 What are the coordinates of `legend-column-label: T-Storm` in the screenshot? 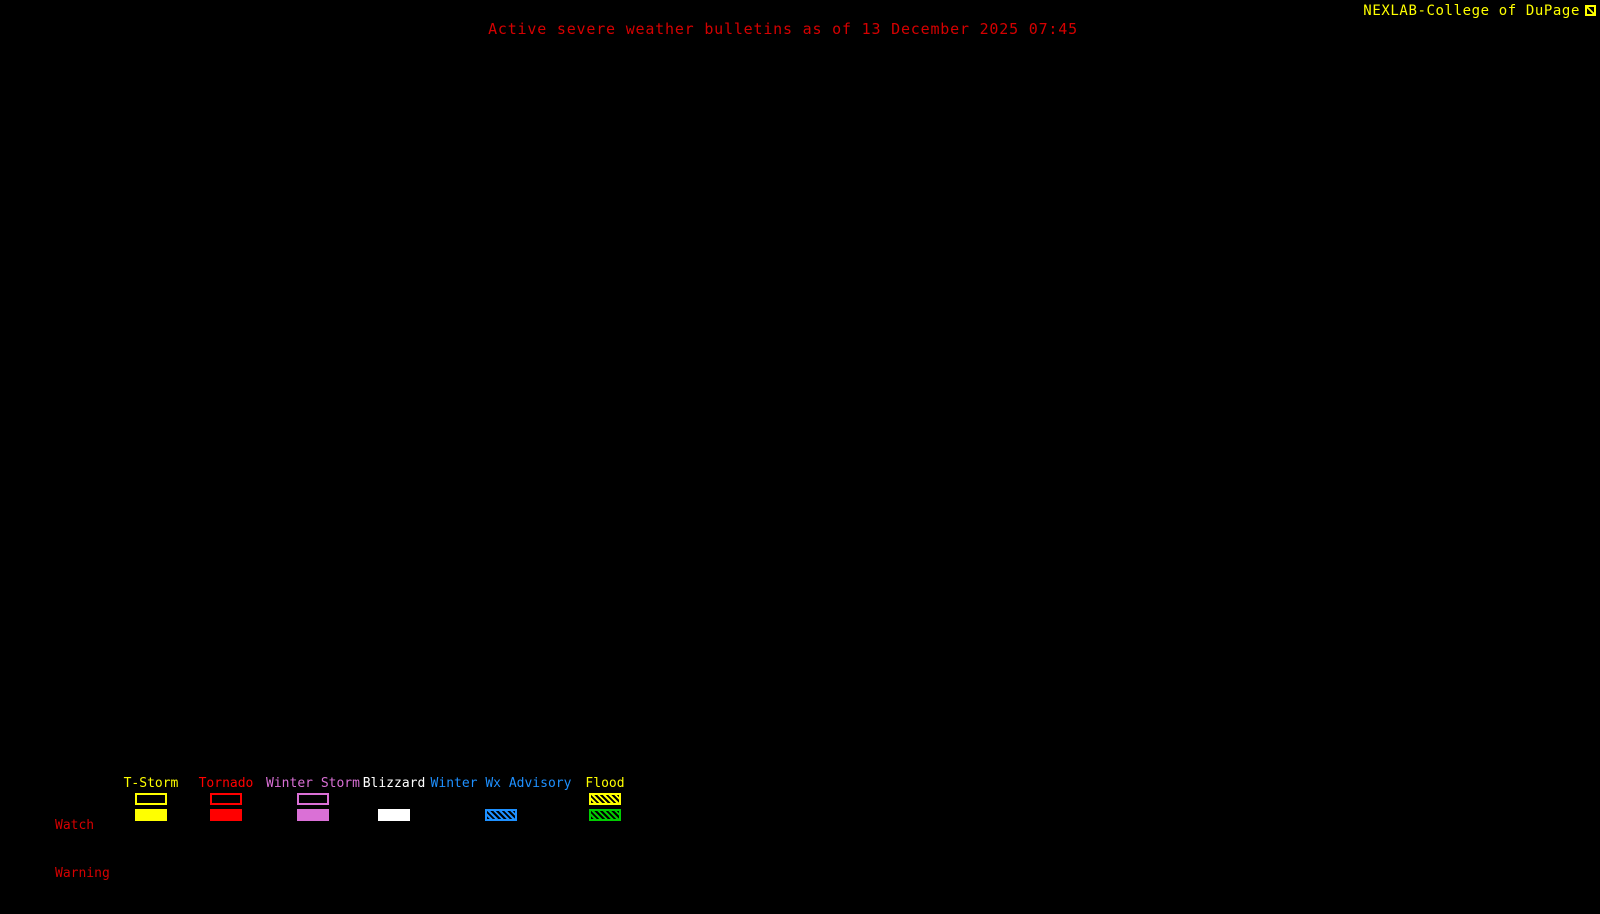 It's located at (151, 783).